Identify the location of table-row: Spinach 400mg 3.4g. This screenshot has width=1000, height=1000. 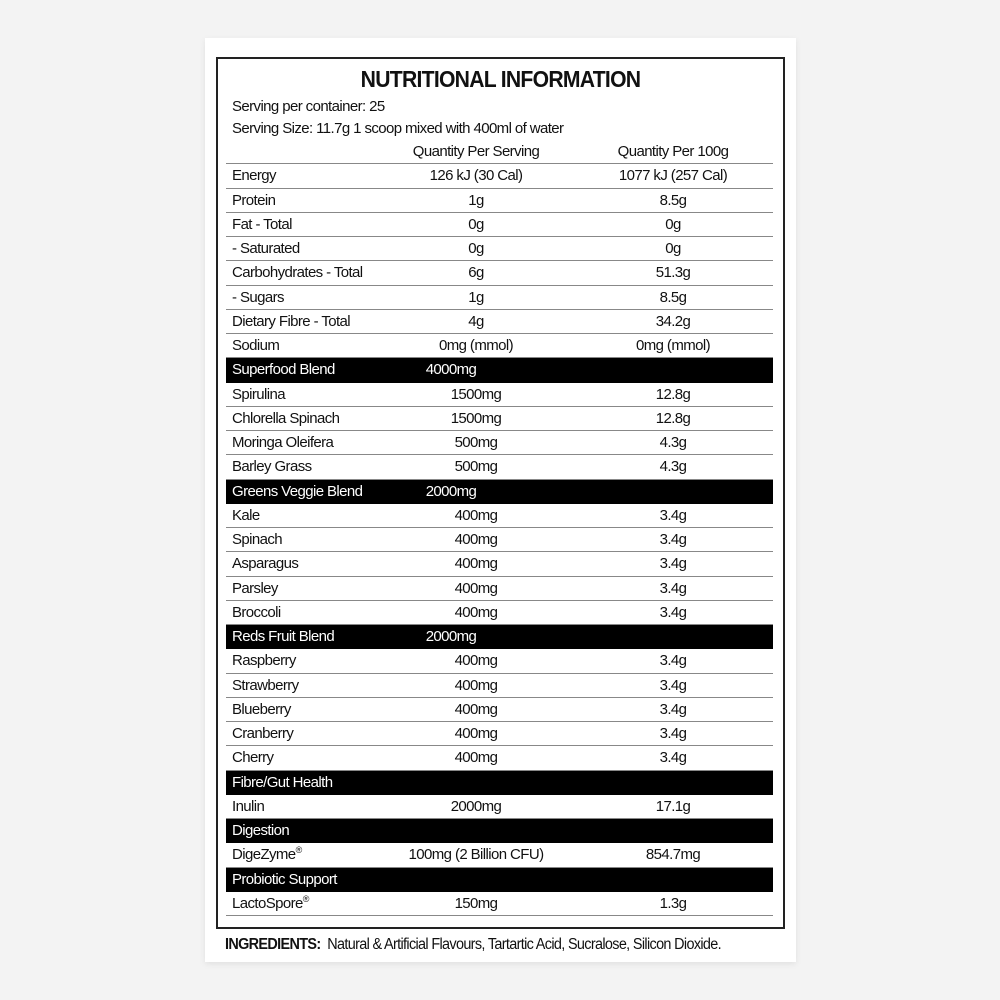
(499, 540).